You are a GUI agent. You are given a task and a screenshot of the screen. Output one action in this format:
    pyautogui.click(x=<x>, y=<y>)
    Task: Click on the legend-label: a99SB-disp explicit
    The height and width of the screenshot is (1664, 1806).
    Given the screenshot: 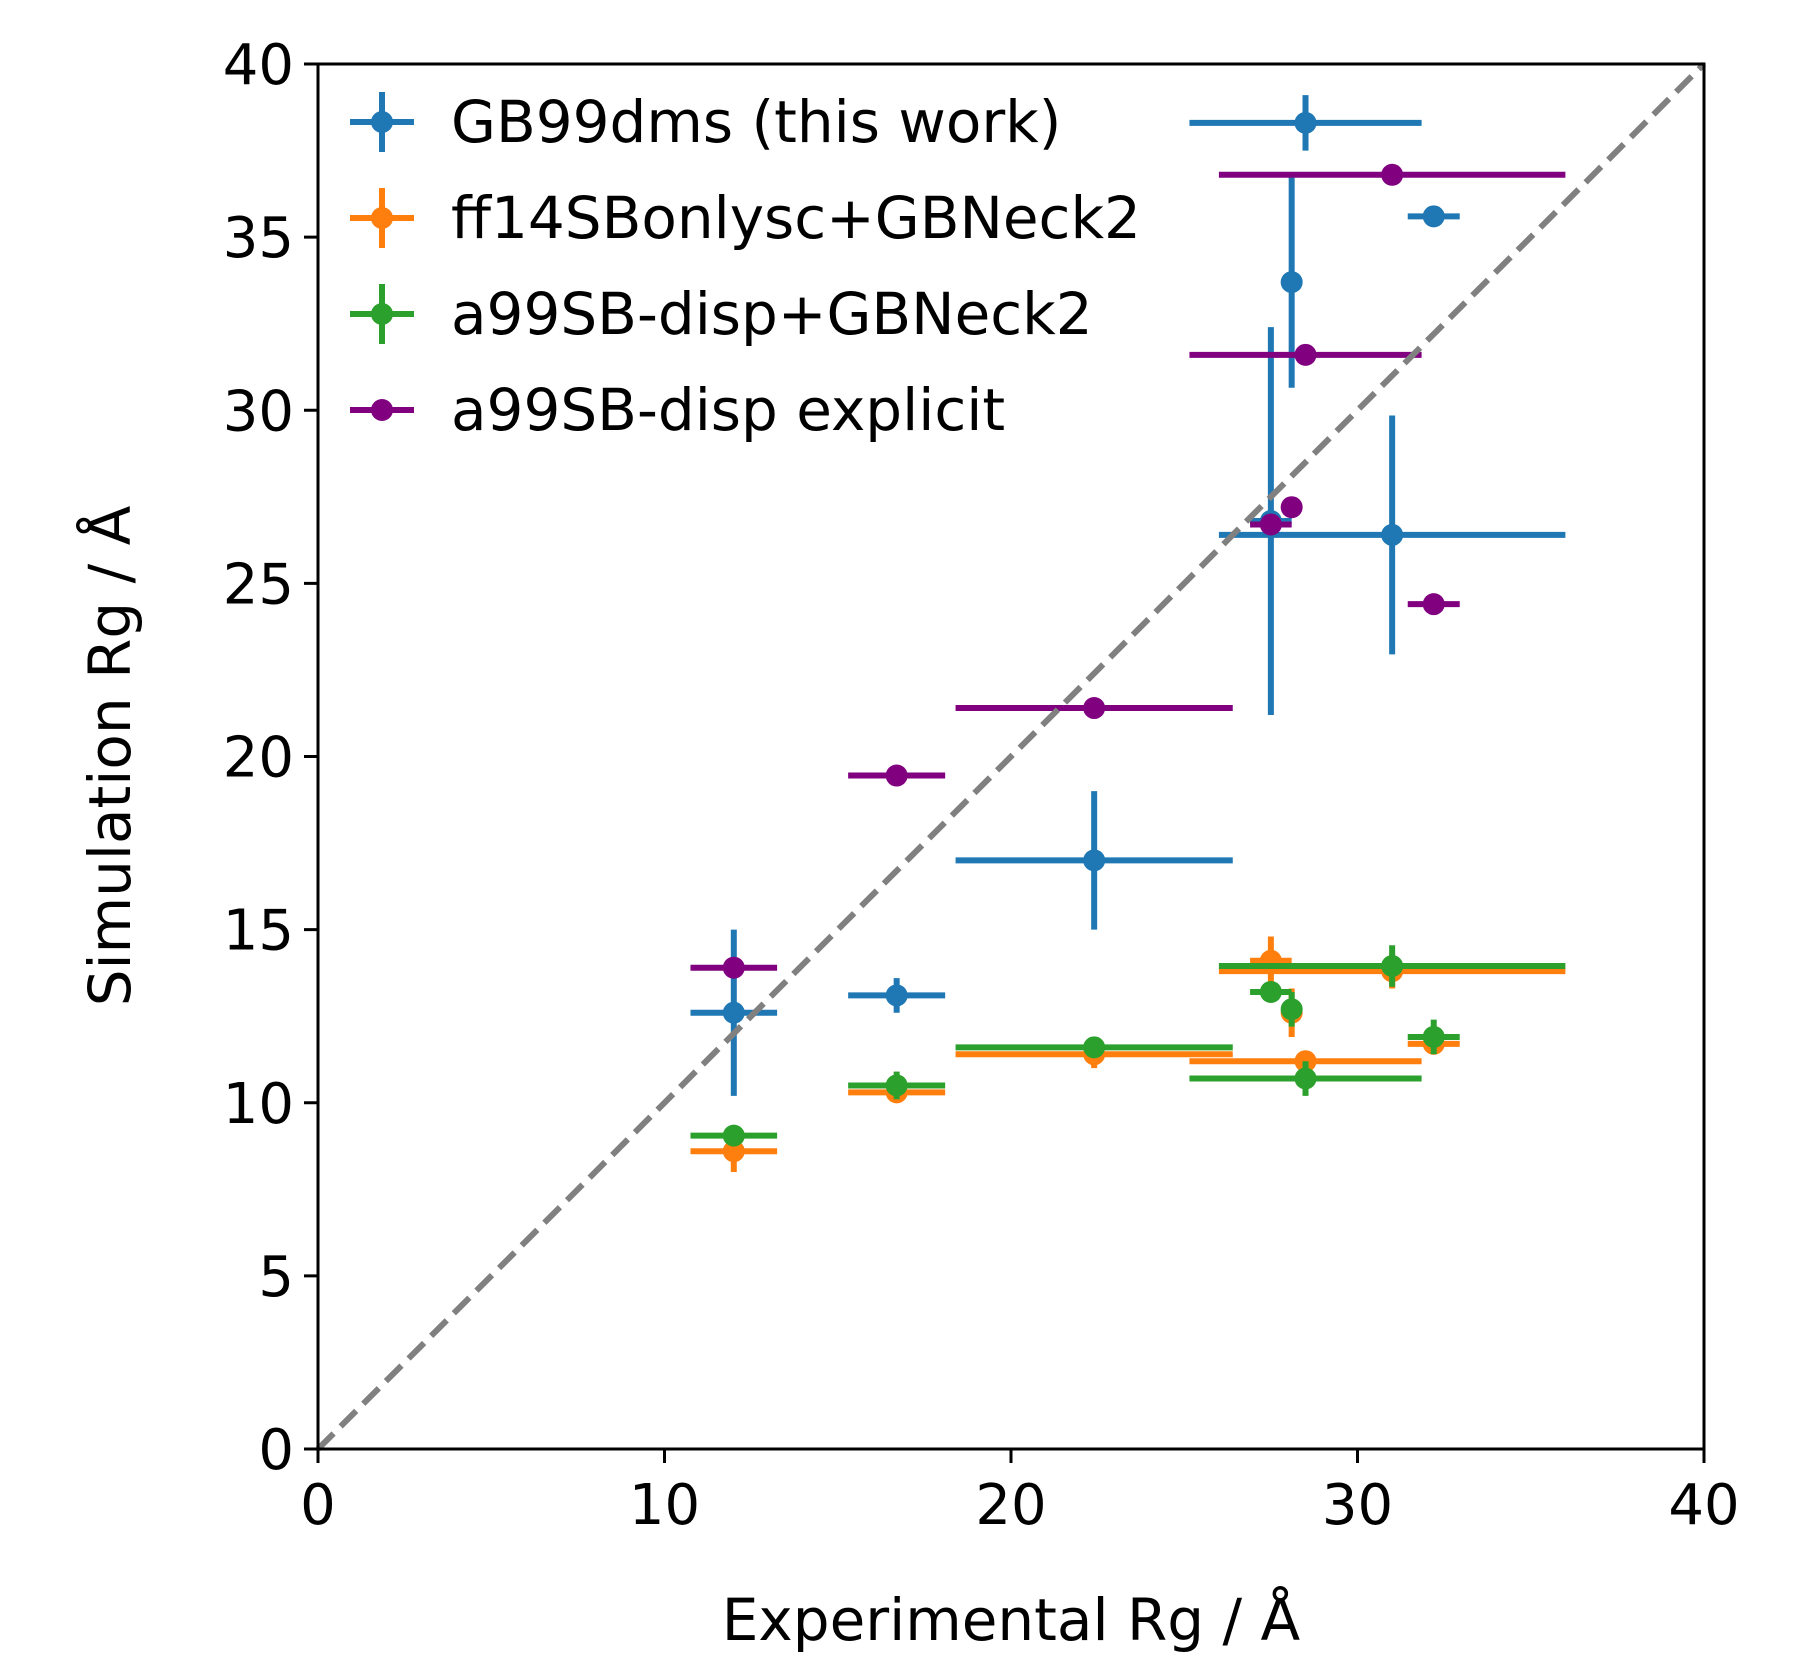 What is the action you would take?
    pyautogui.click(x=728, y=410)
    